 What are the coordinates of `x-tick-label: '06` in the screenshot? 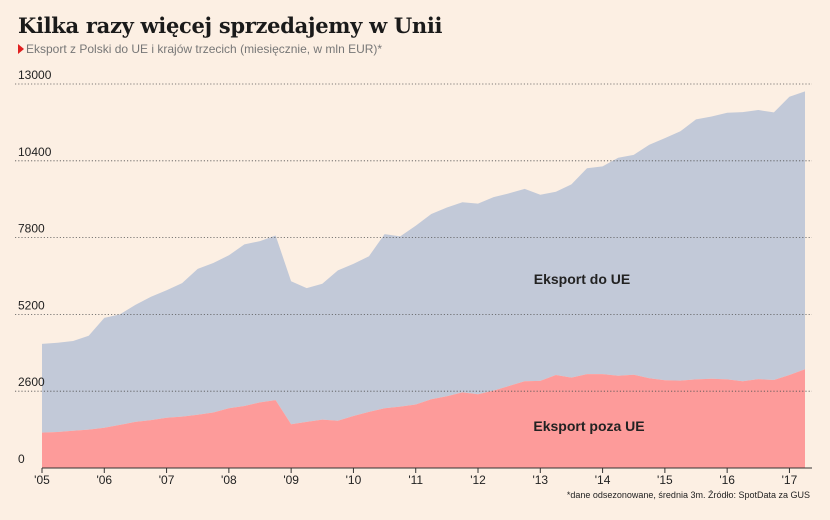 It's located at (104, 480).